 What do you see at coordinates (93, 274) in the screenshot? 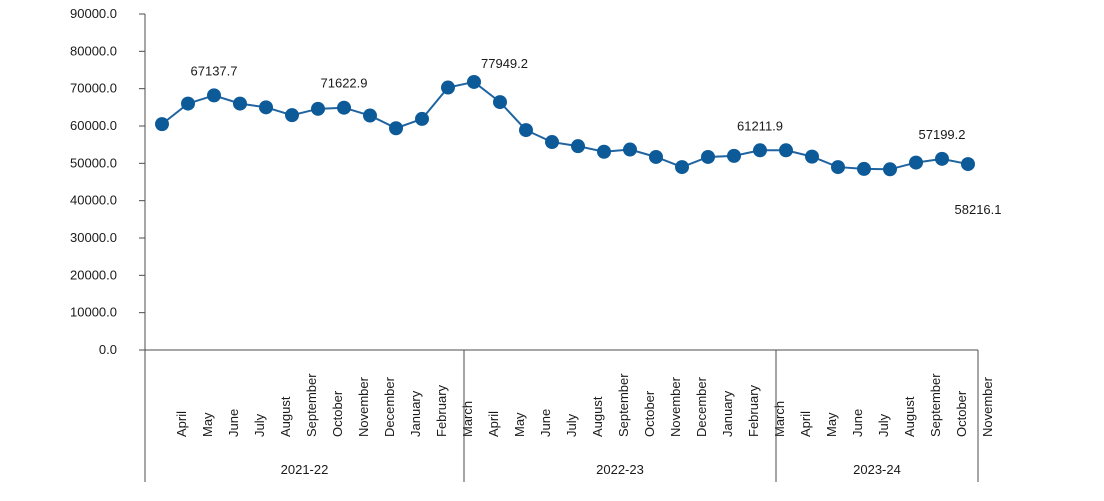
I see `y-tick-label: 20000.0` at bounding box center [93, 274].